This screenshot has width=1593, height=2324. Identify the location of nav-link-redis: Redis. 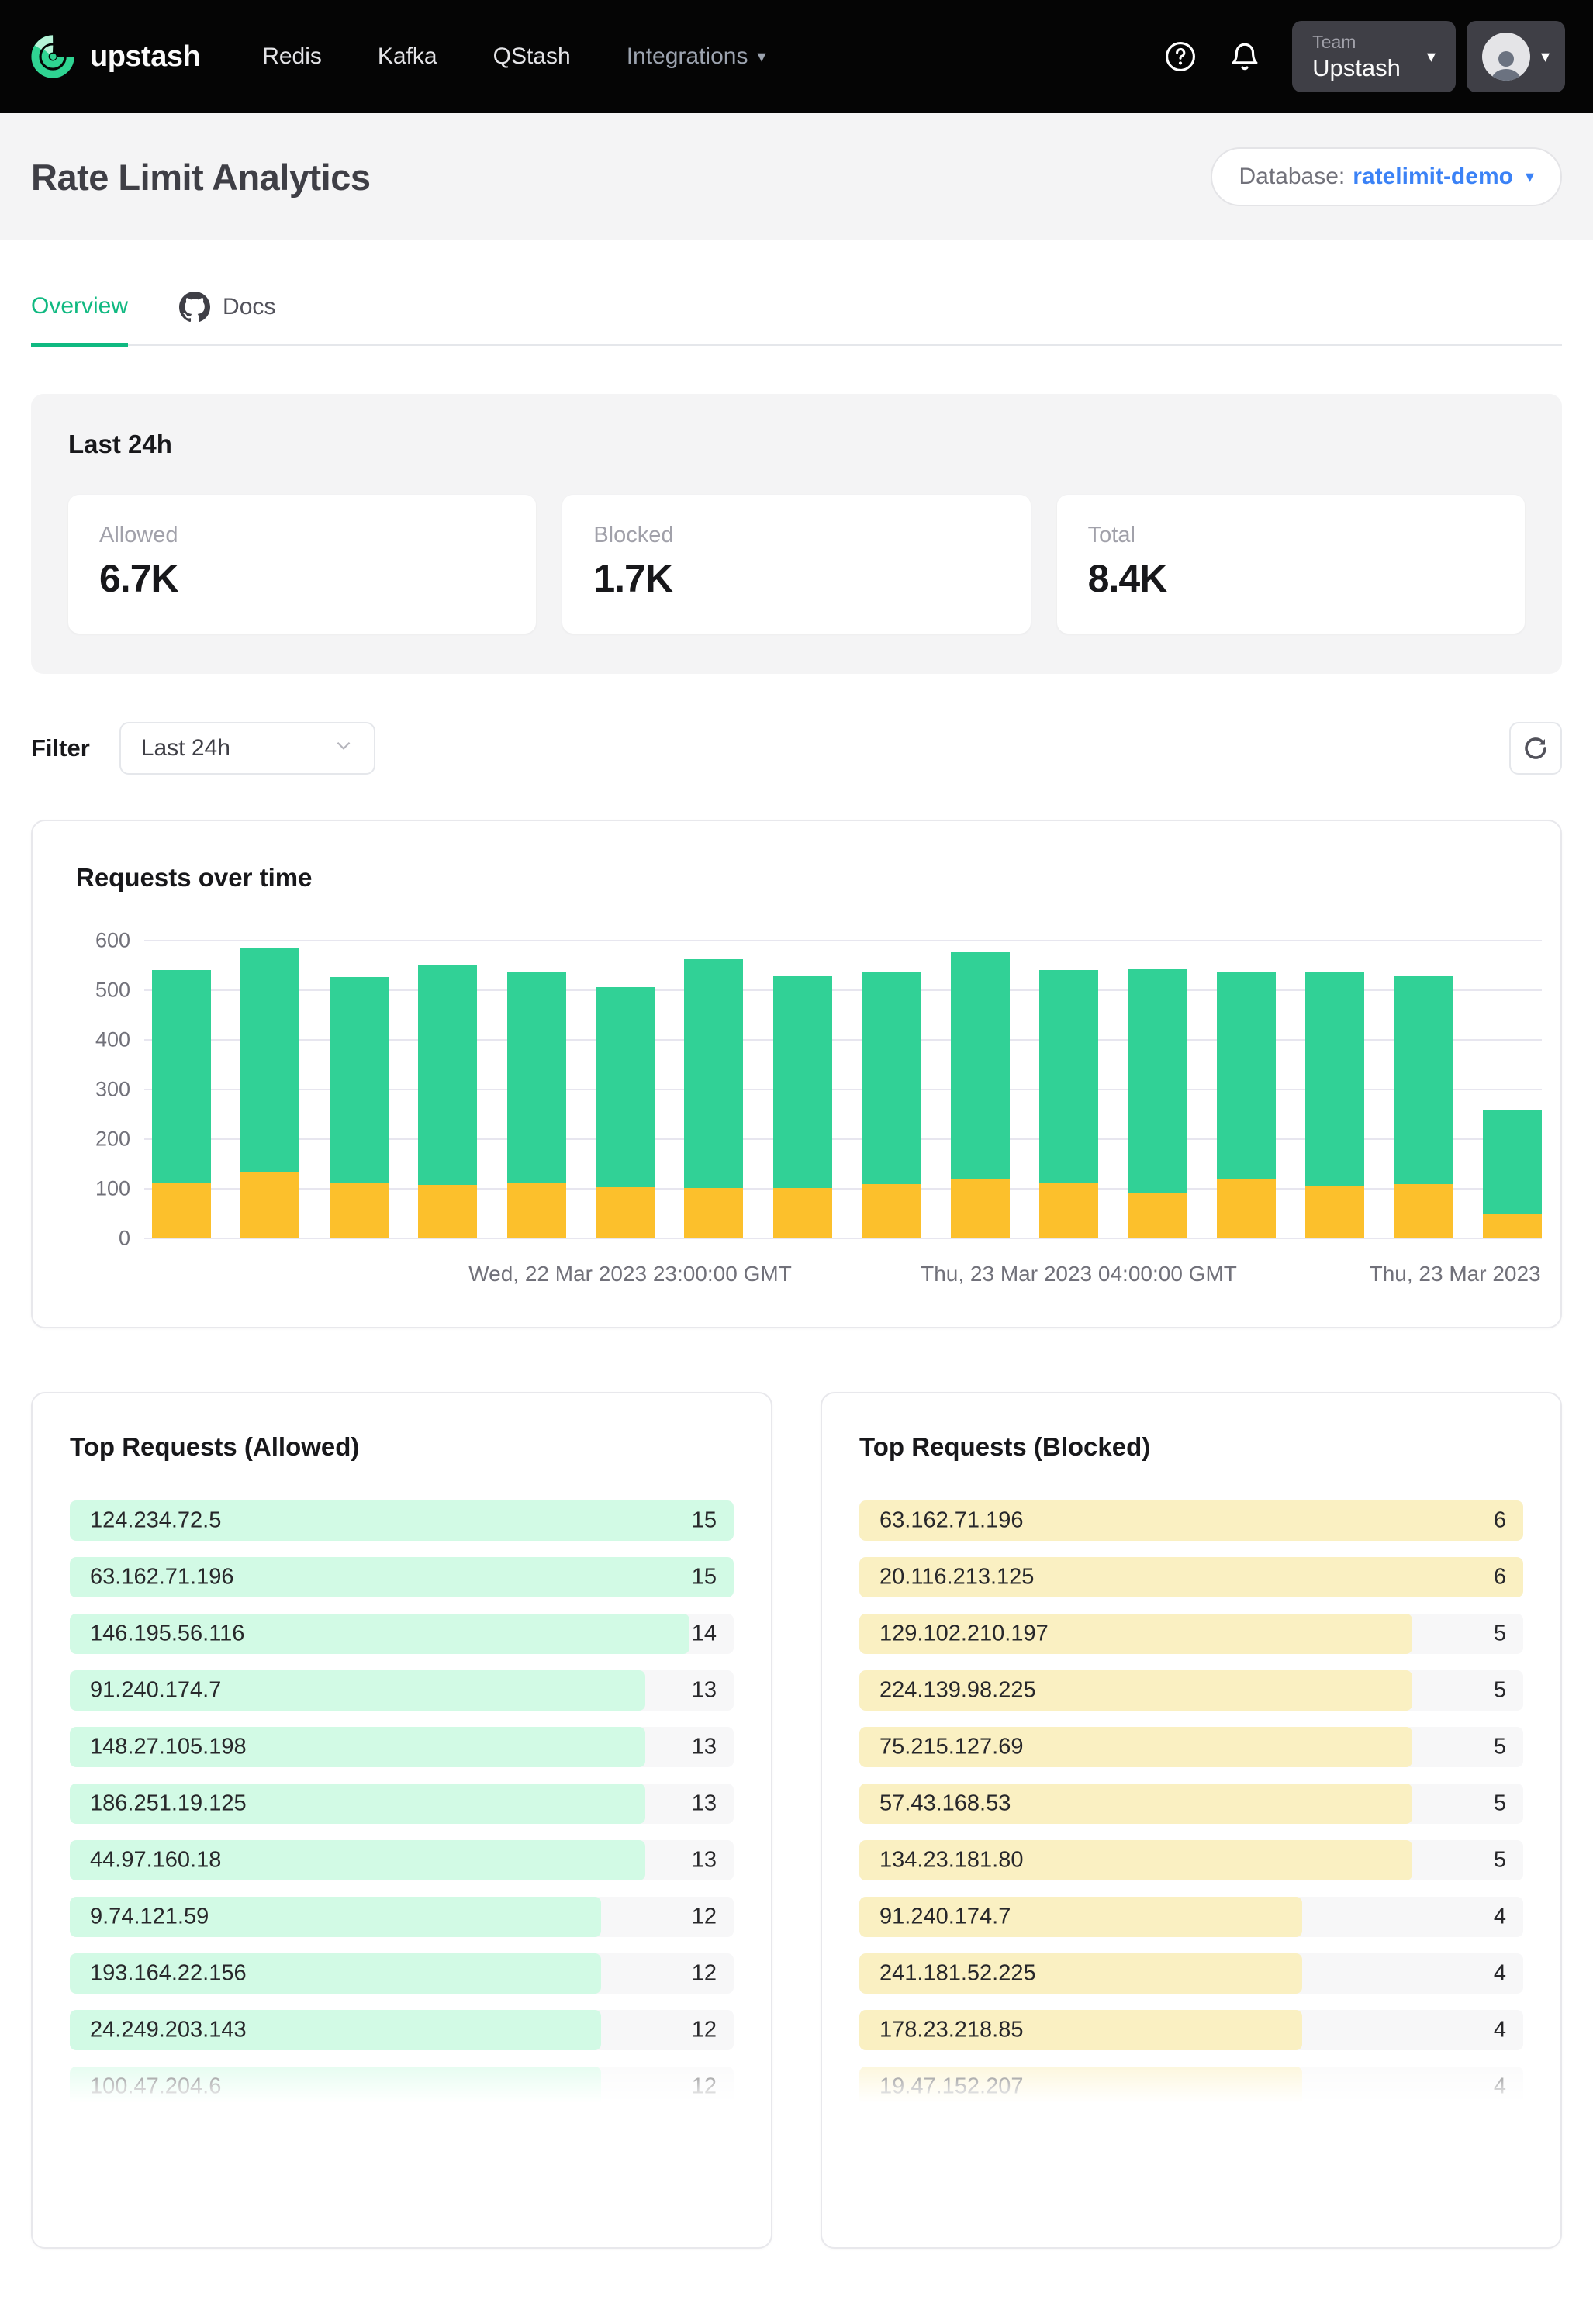
(292, 56).